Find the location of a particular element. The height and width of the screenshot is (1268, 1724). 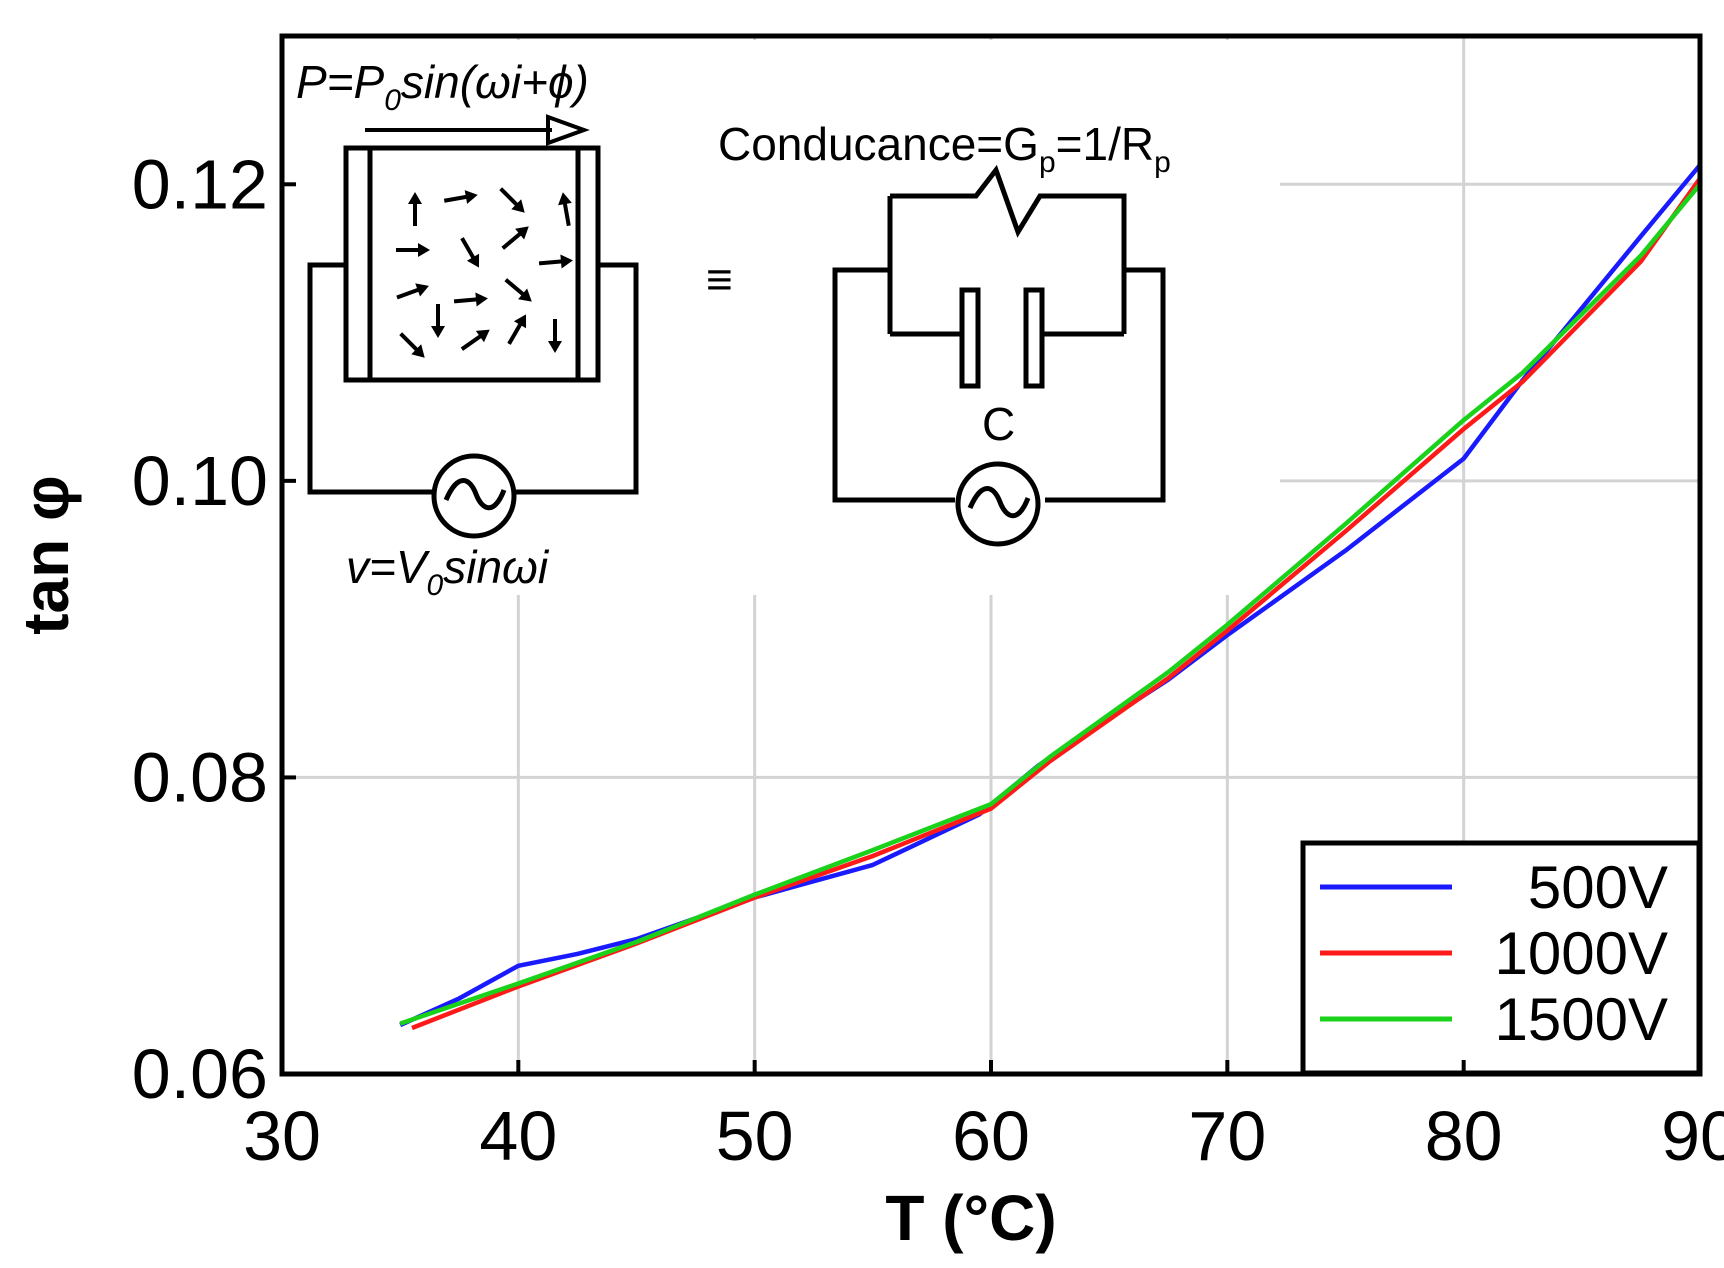

x-tick-label: 80 is located at coordinates (1464, 1136).